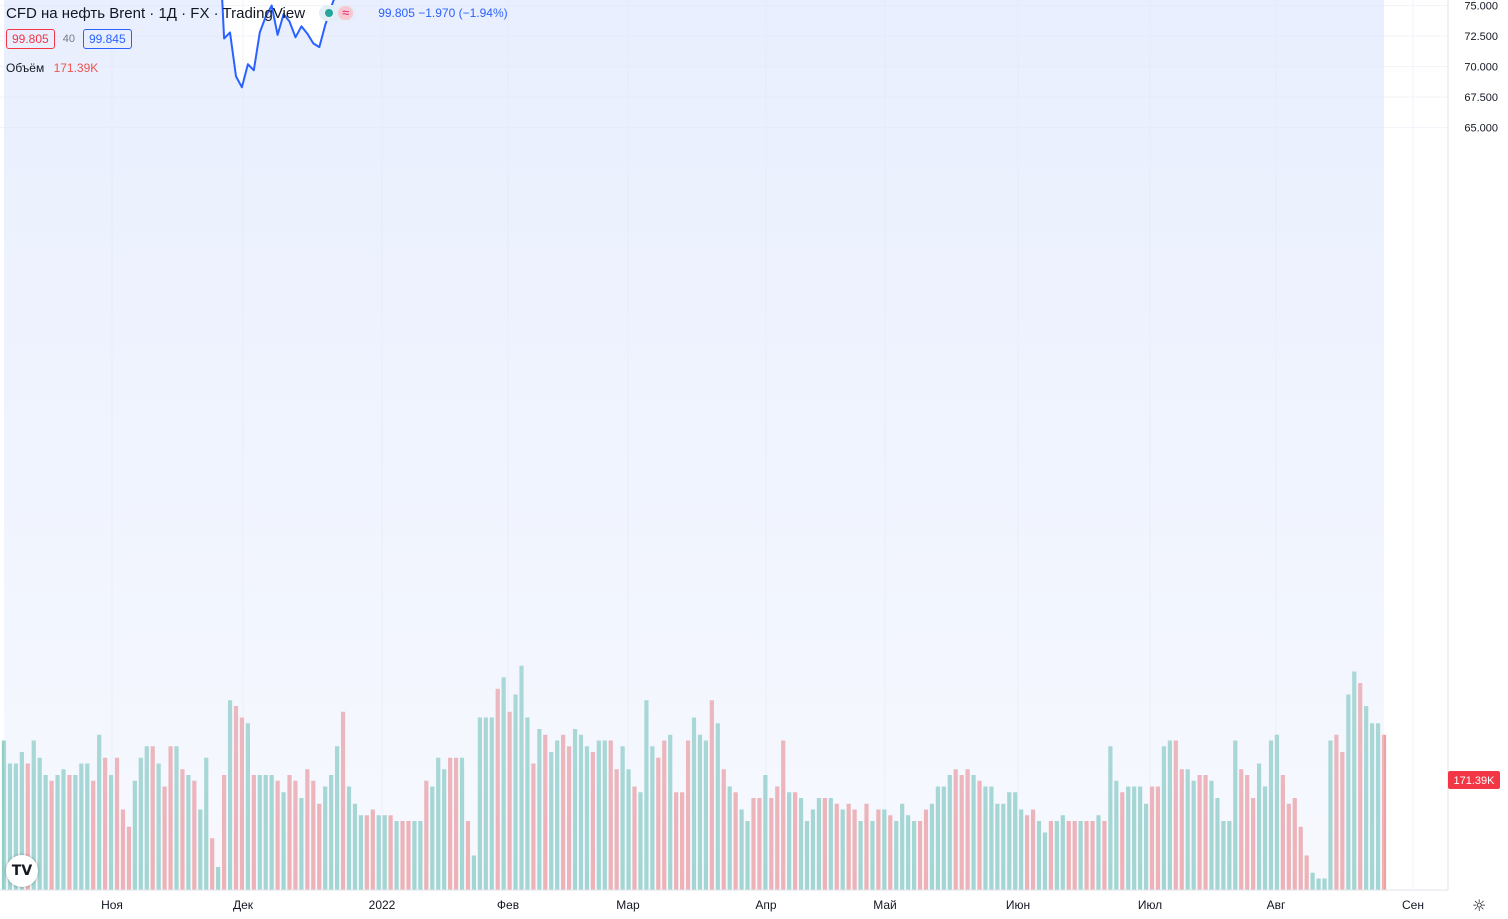 The height and width of the screenshot is (919, 1508). Describe the element at coordinates (52, 68) in the screenshot. I see `volume-legend: Объём 171.39K` at that location.